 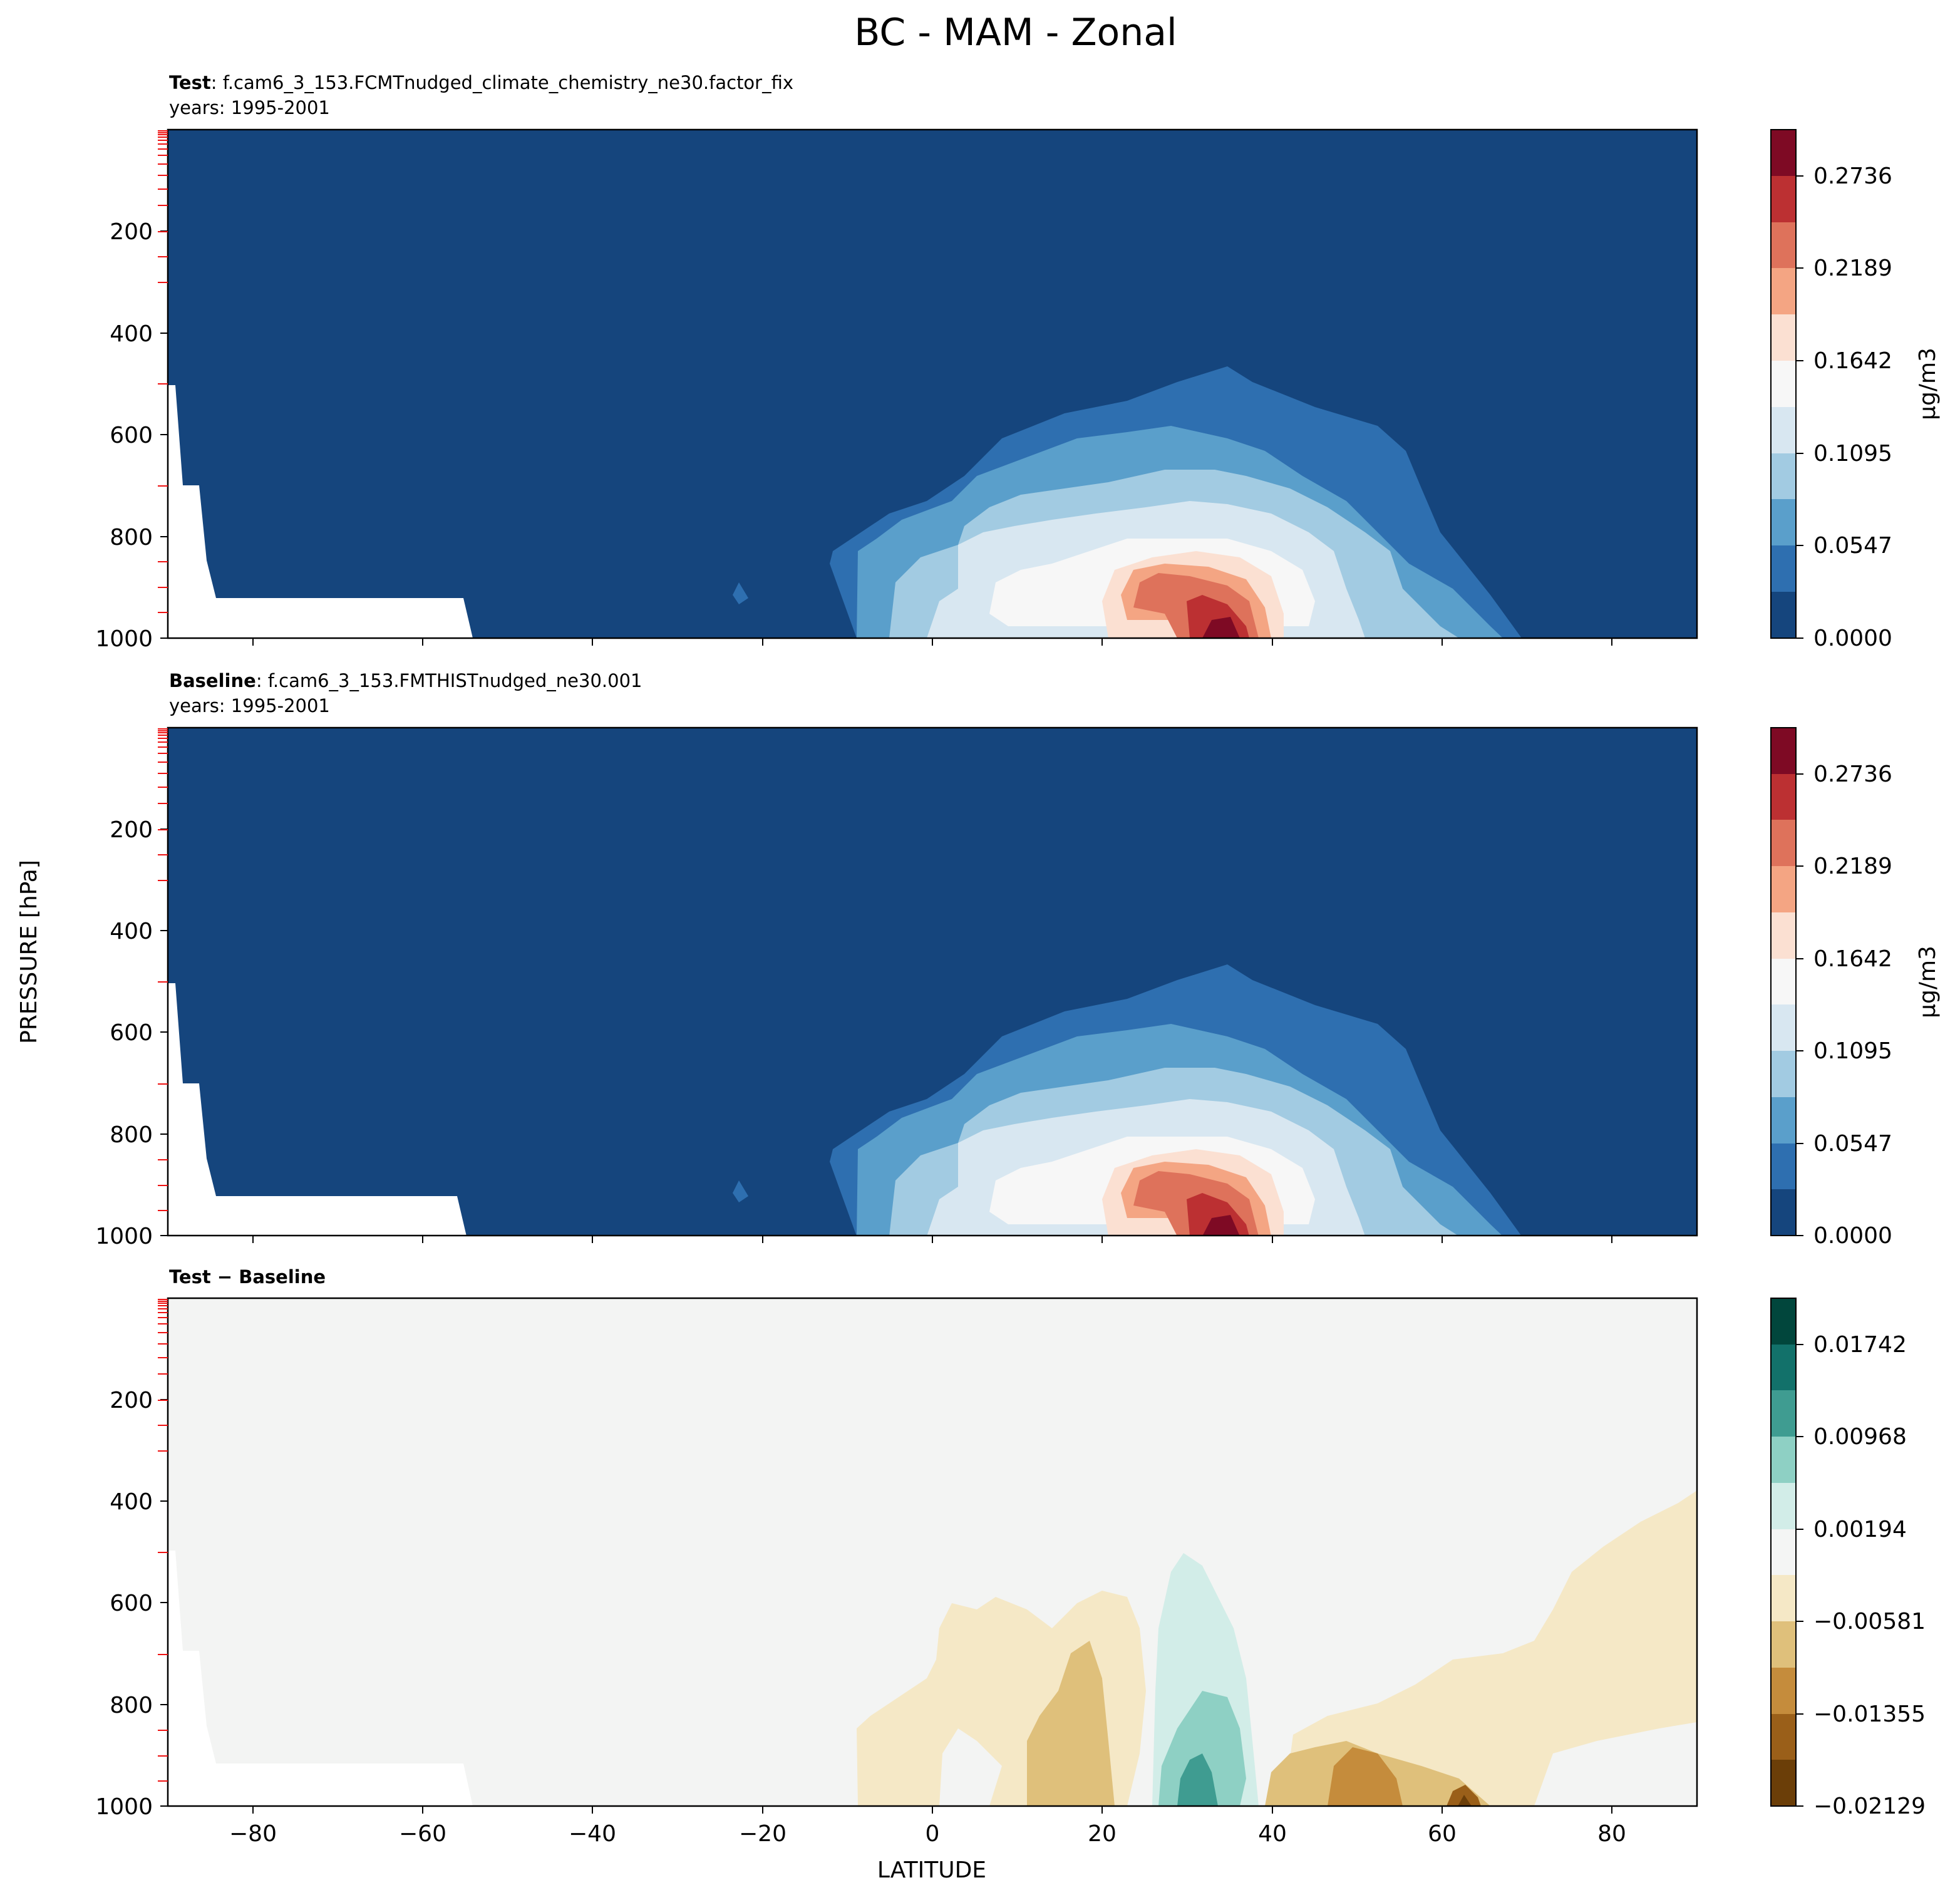 I want to click on panel-difference-colorbar-tick-1: −0.01355, so click(x=1869, y=1714).